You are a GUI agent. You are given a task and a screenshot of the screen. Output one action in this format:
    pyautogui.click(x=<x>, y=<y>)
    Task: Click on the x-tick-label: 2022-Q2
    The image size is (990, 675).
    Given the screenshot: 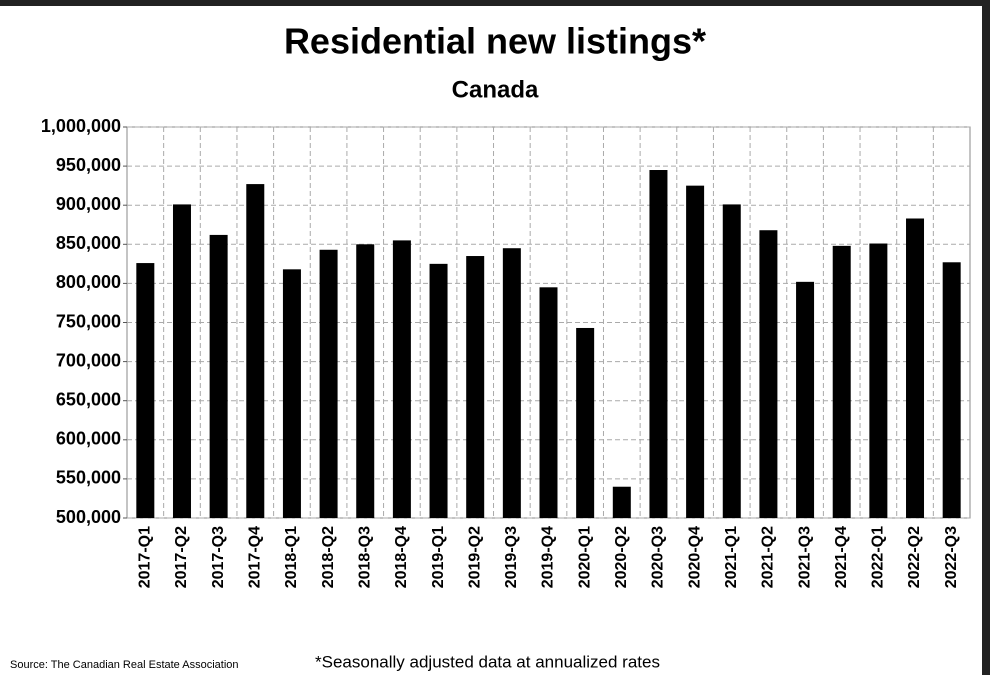 What is the action you would take?
    pyautogui.click(x=914, y=557)
    